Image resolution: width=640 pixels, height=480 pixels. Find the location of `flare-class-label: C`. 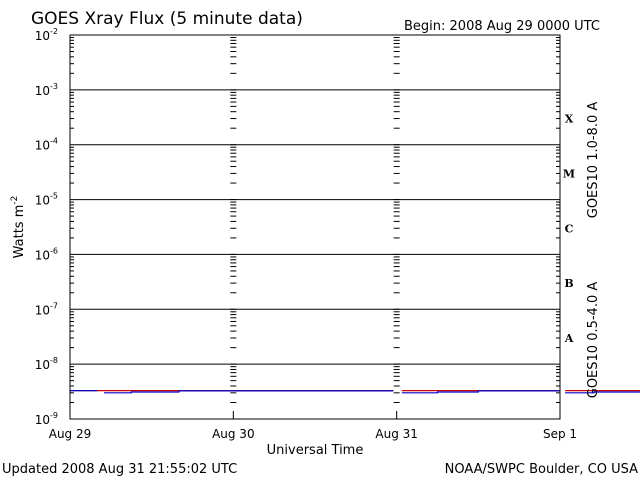

flare-class-label: C is located at coordinates (569, 228).